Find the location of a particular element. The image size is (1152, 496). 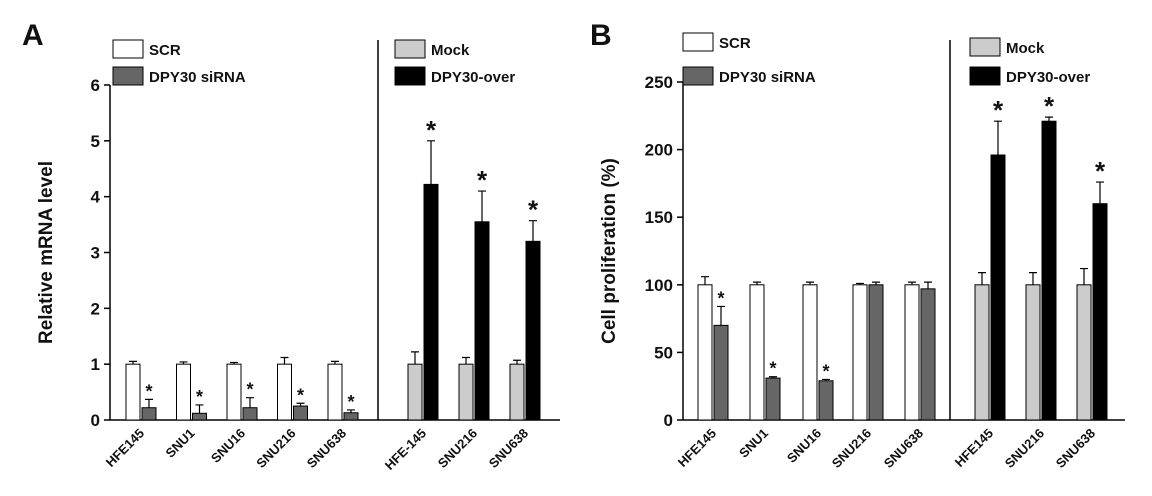

y-axis-label: Cell proliferation (%) is located at coordinates (609, 251).